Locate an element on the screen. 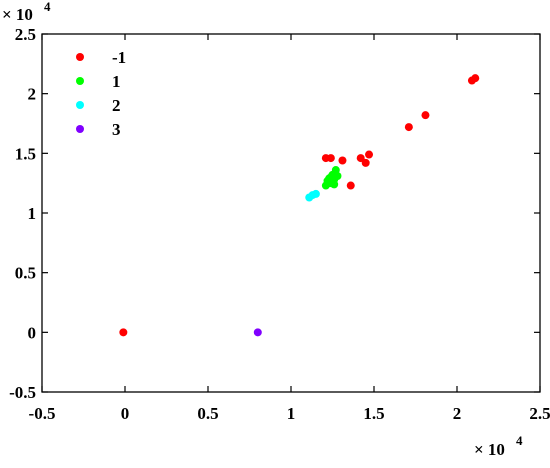  legend-label: -1 is located at coordinates (119, 57).